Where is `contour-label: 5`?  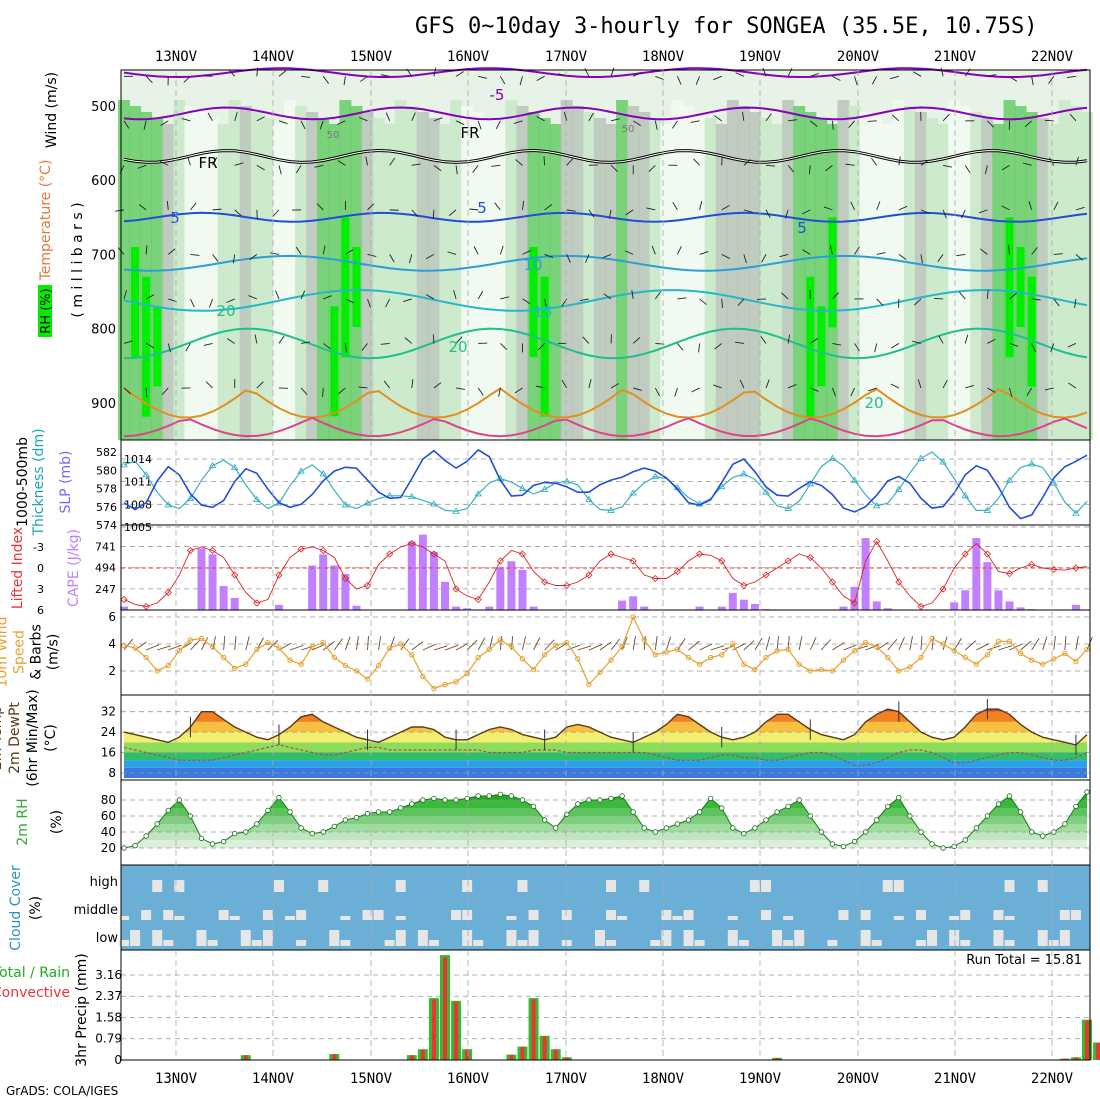 contour-label: 5 is located at coordinates (482, 208).